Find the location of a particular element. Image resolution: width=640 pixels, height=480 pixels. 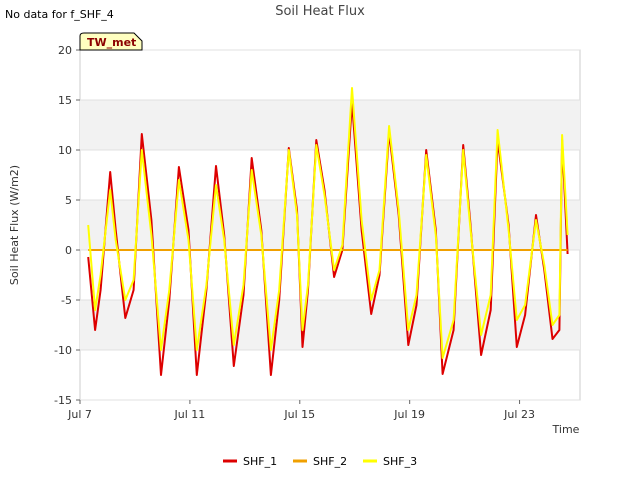

y-tick-label: -15 is located at coordinates (63, 400).